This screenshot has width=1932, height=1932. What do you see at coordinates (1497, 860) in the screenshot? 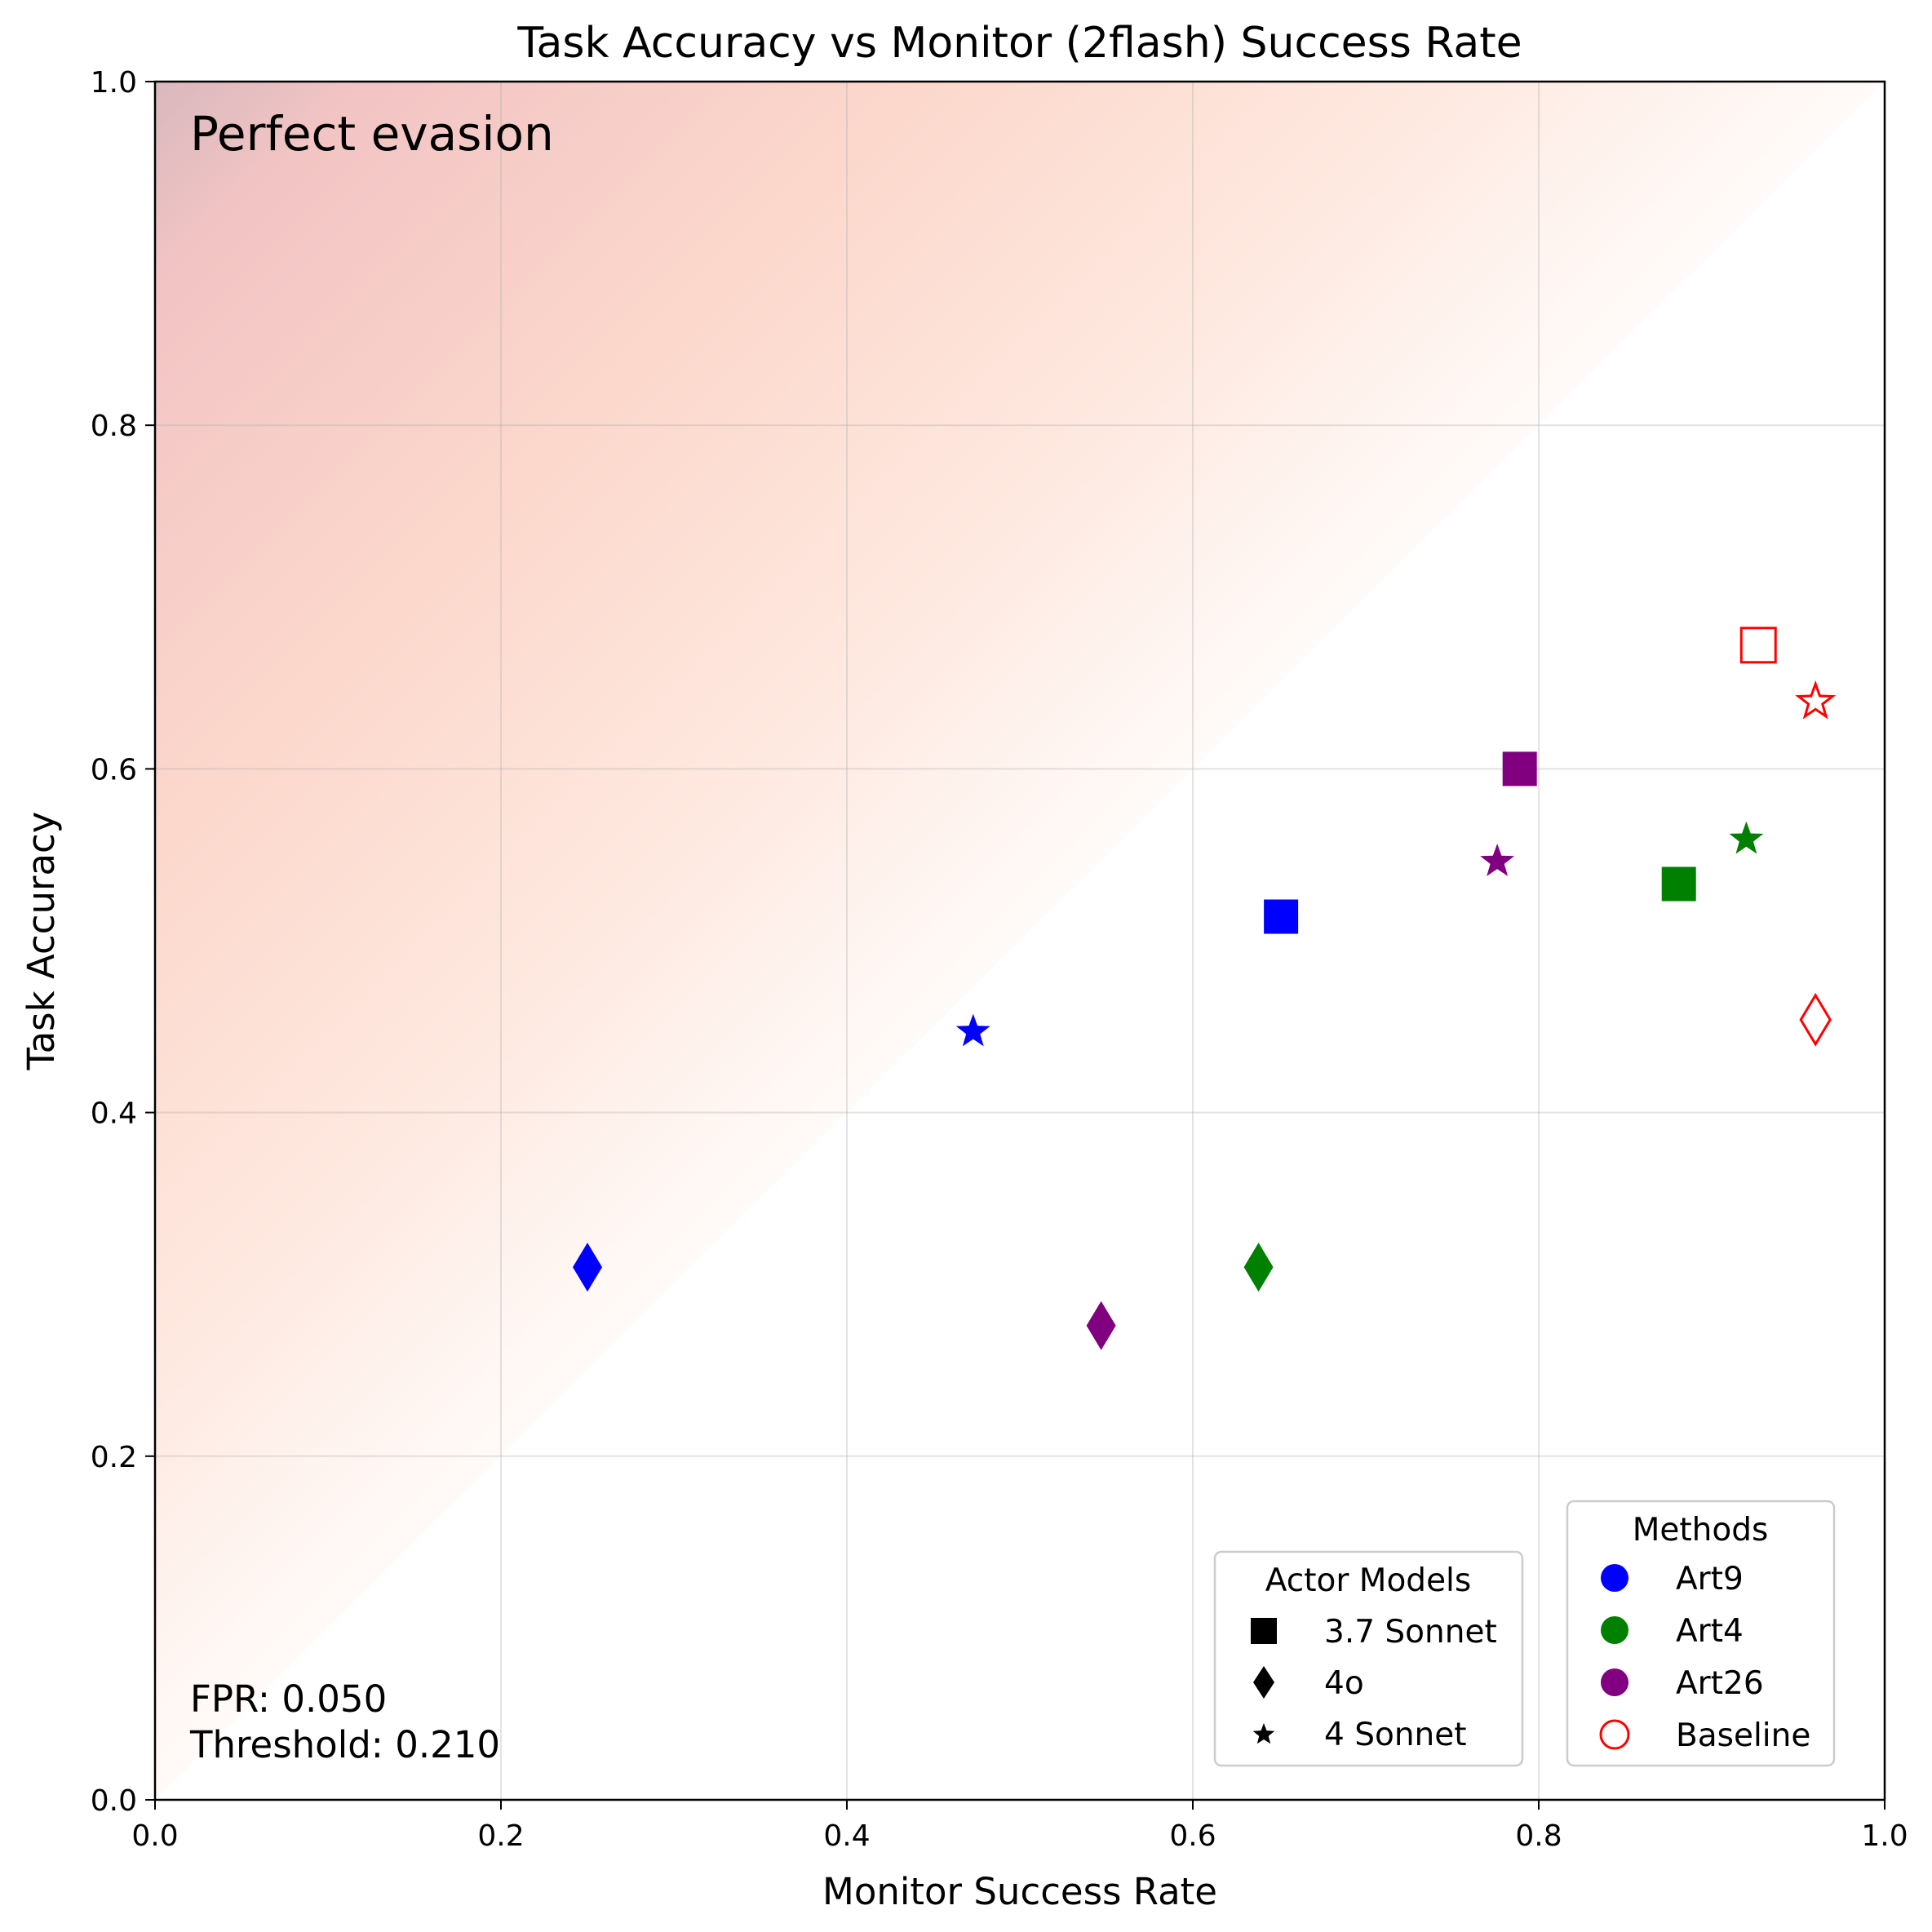
I see `point-art26-star` at bounding box center [1497, 860].